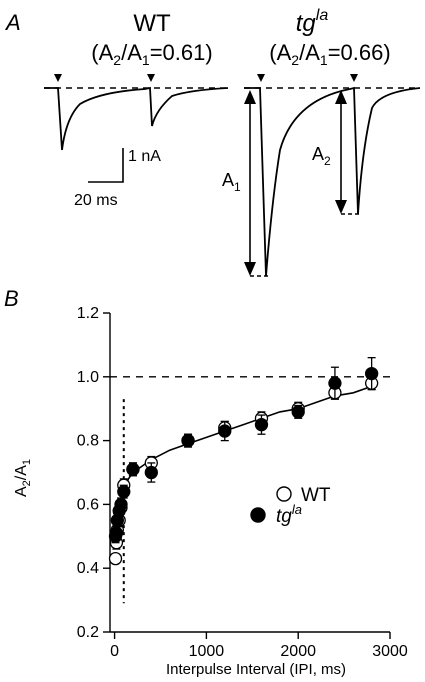 Image resolution: width=425 pixels, height=682 pixels. I want to click on wt-title: WT, so click(152, 23).